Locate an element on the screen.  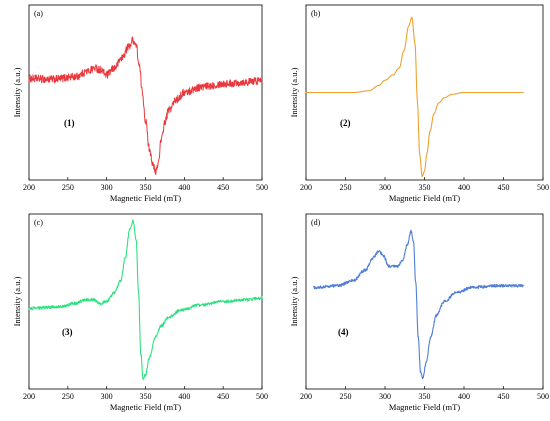
panel-label: (d) is located at coordinates (316, 222).